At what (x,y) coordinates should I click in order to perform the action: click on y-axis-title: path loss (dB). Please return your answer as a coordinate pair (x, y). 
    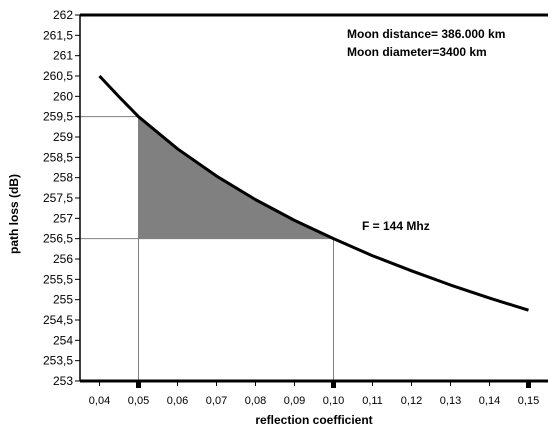
    Looking at the image, I should click on (14, 214).